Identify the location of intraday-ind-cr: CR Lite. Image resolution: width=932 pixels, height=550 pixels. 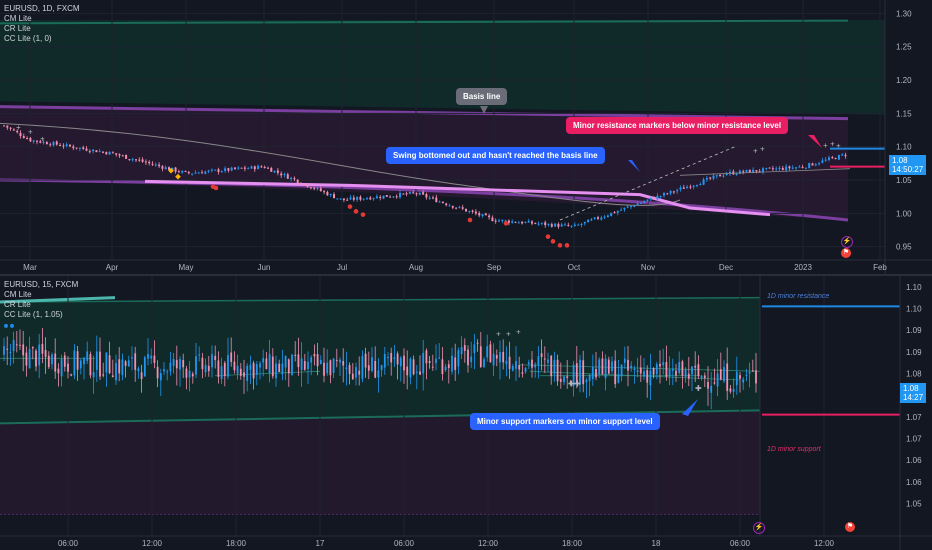
(17, 304).